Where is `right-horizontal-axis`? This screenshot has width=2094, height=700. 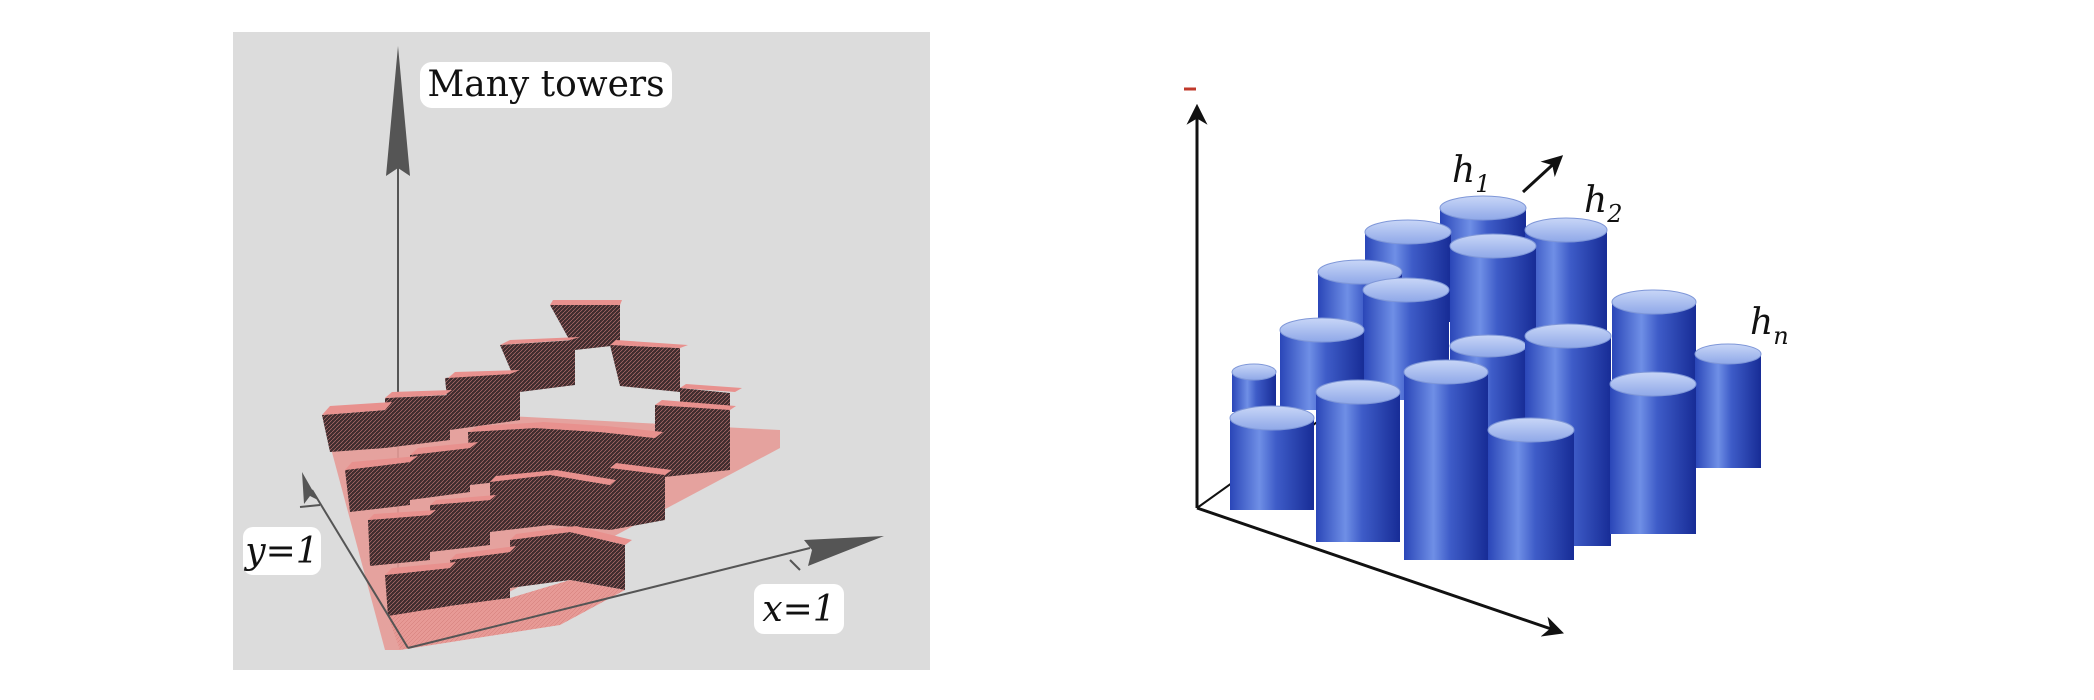
right-horizontal-axis is located at coordinates (1380, 571).